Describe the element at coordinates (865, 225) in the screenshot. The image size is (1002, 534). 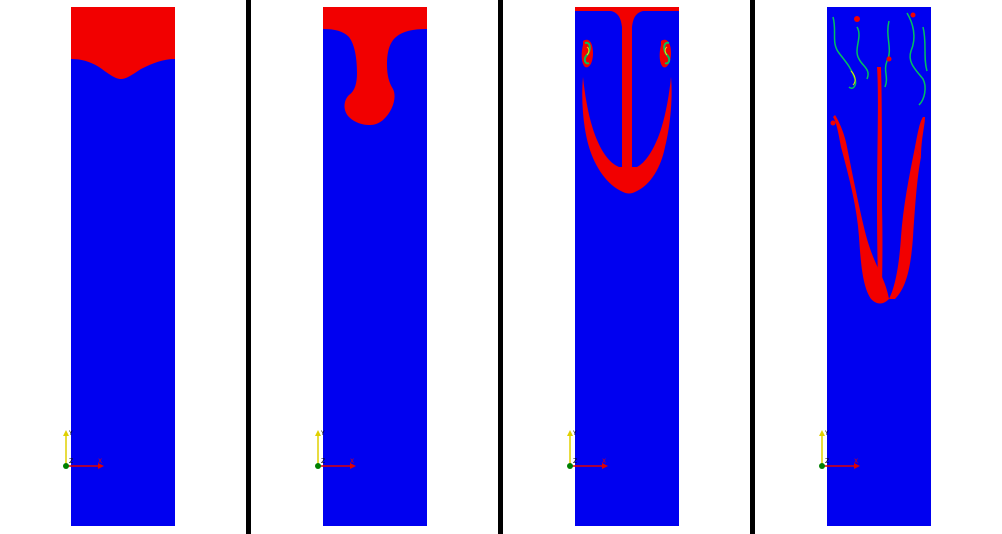
I see `heavy-fluid-left-lobe` at that location.